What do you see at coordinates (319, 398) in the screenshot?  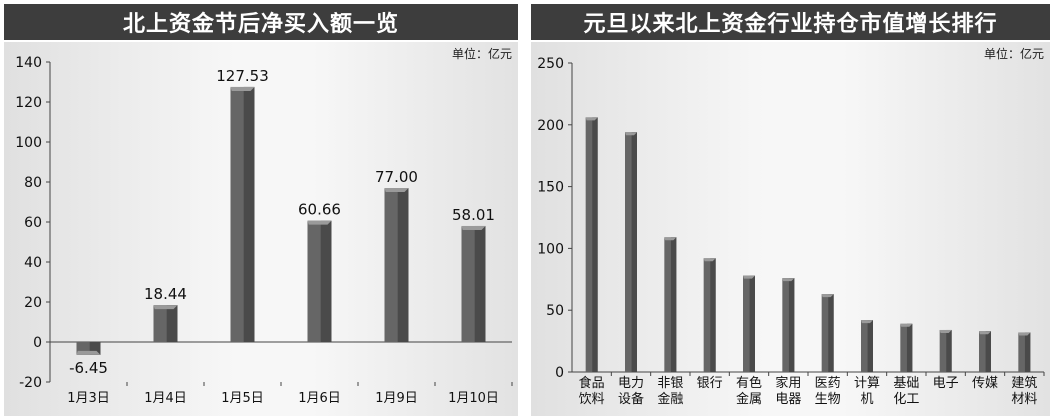 I see `category-label: 1月6日` at bounding box center [319, 398].